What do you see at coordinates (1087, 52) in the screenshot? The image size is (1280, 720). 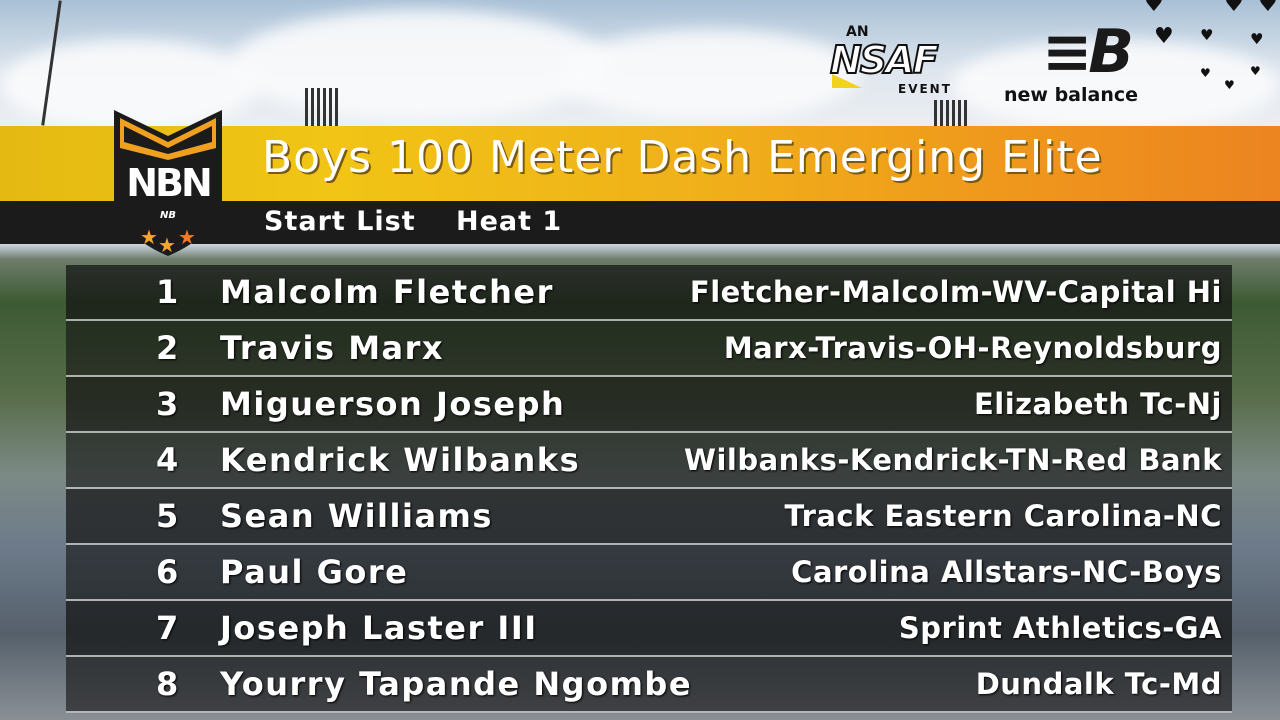 I see `nb-mark-icon: ≡B` at bounding box center [1087, 52].